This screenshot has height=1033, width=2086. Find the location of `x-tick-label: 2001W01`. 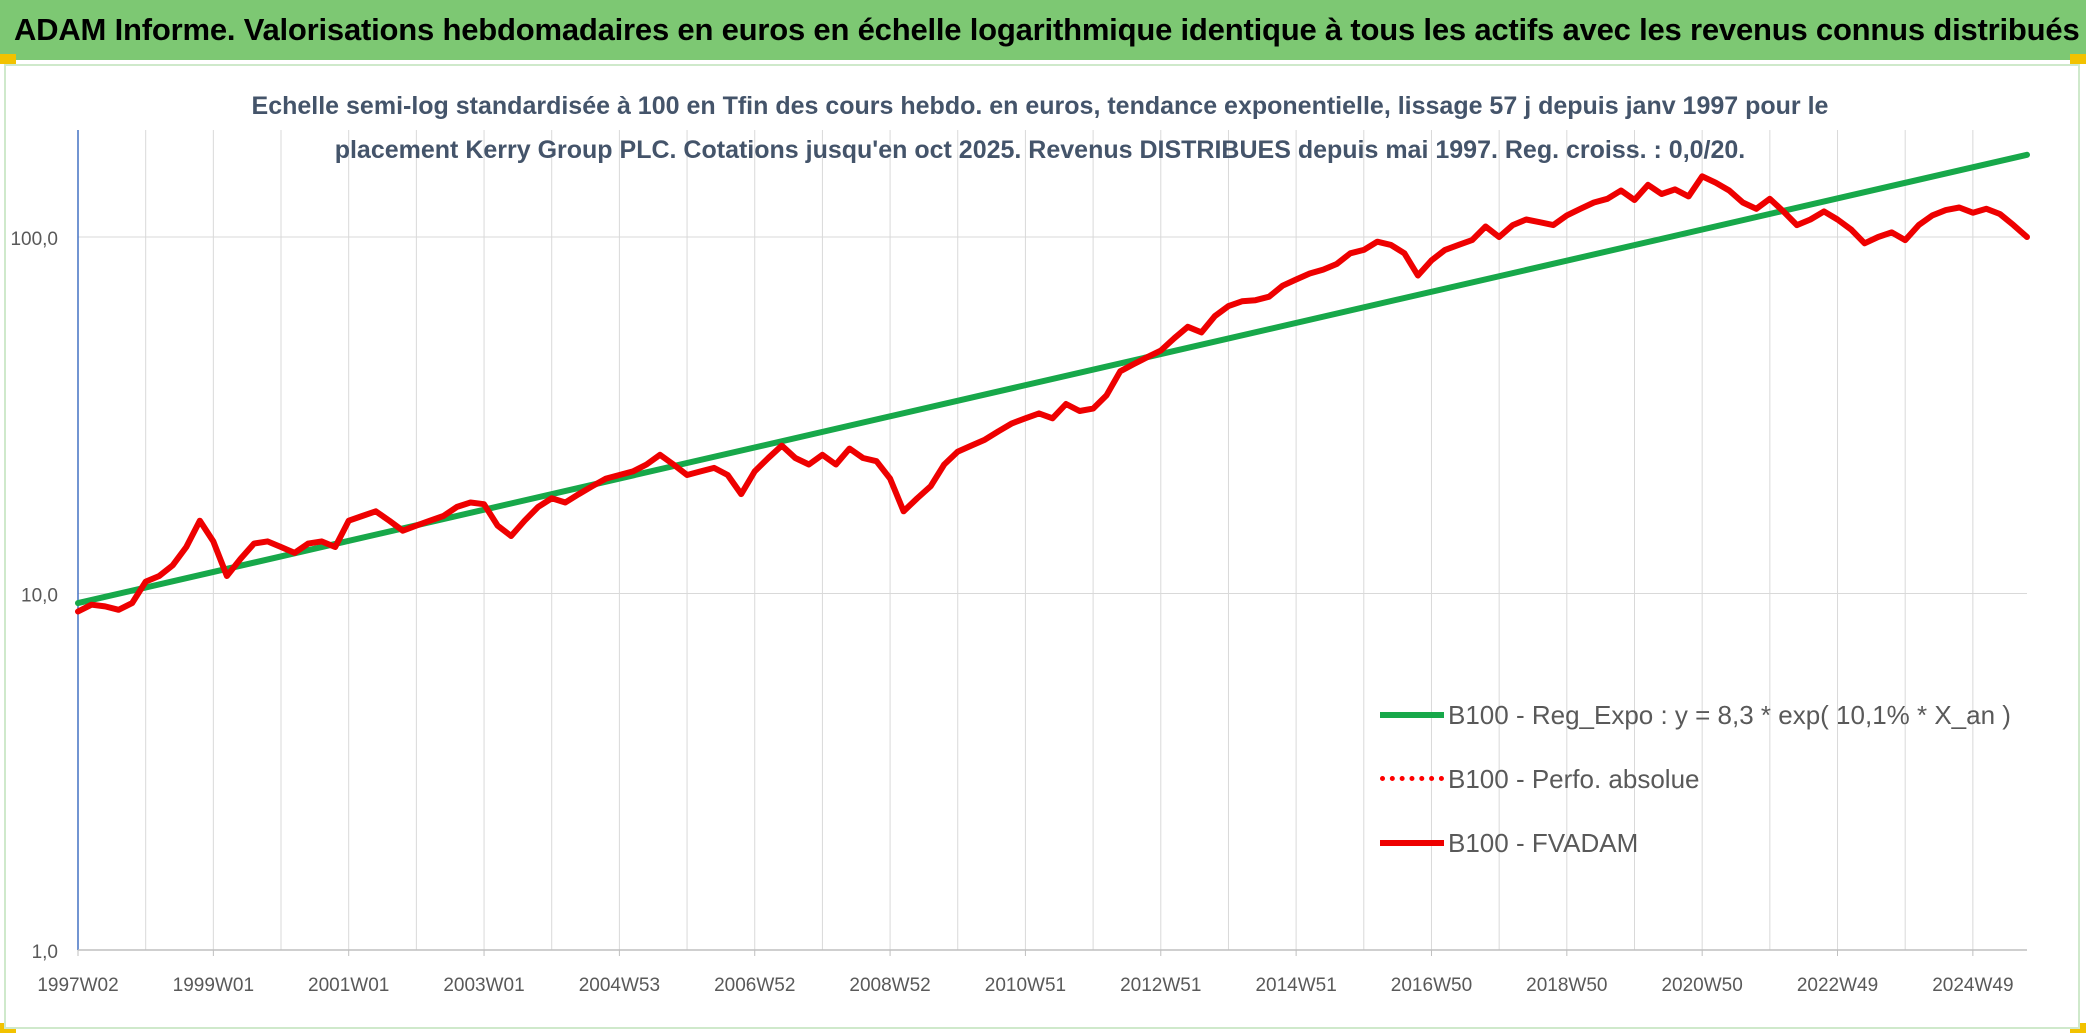

x-tick-label: 2001W01 is located at coordinates (348, 985).